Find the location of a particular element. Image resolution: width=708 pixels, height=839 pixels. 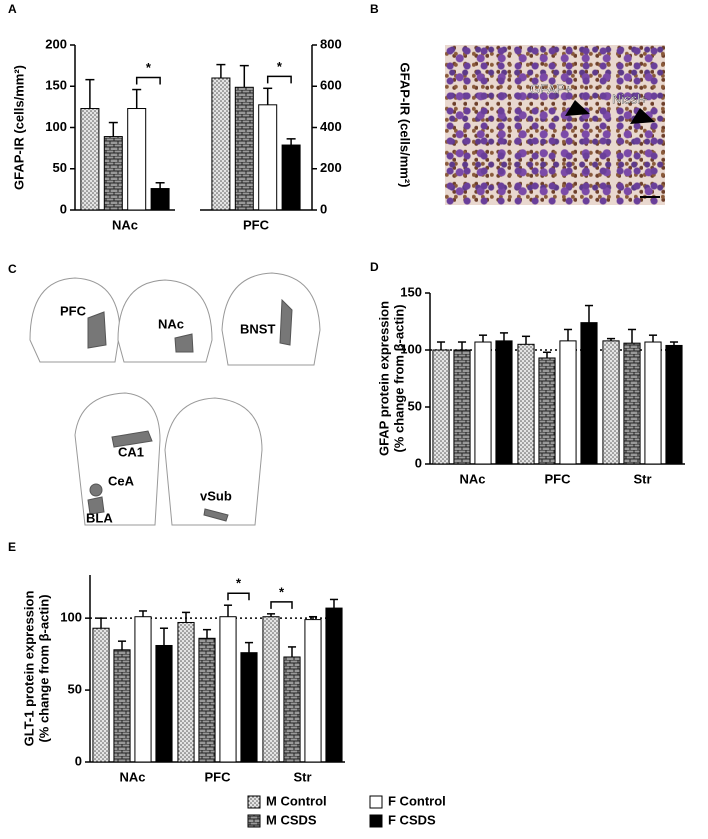

micrograph is located at coordinates (555, 125).